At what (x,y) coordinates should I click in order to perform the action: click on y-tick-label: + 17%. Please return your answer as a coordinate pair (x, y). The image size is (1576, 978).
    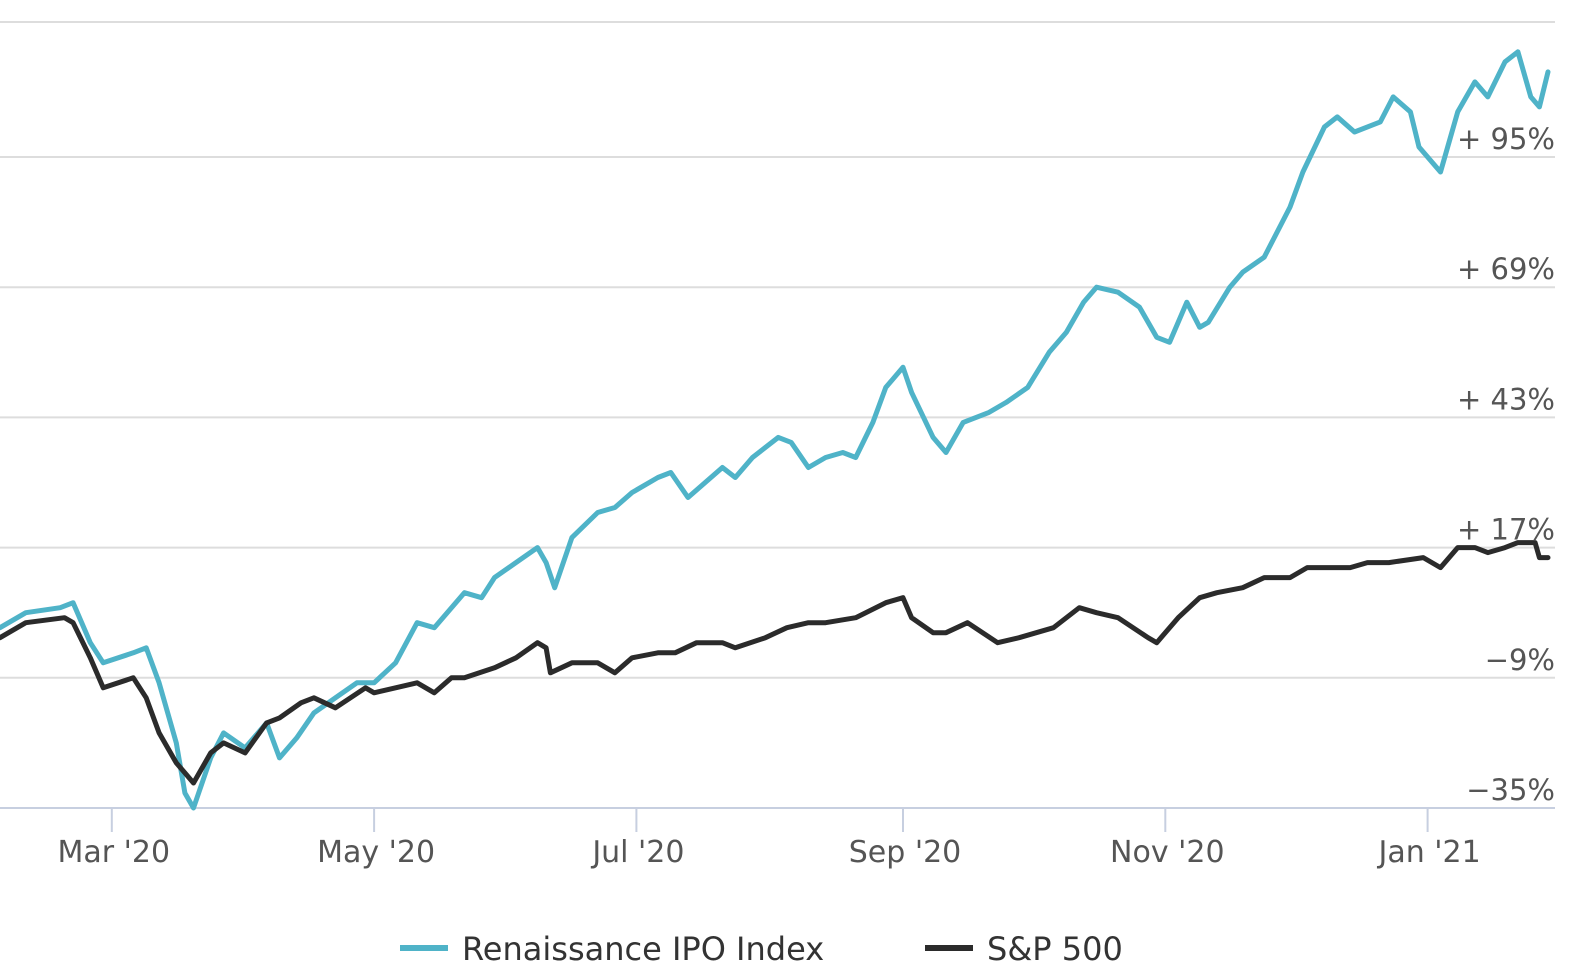
    Looking at the image, I should click on (1506, 530).